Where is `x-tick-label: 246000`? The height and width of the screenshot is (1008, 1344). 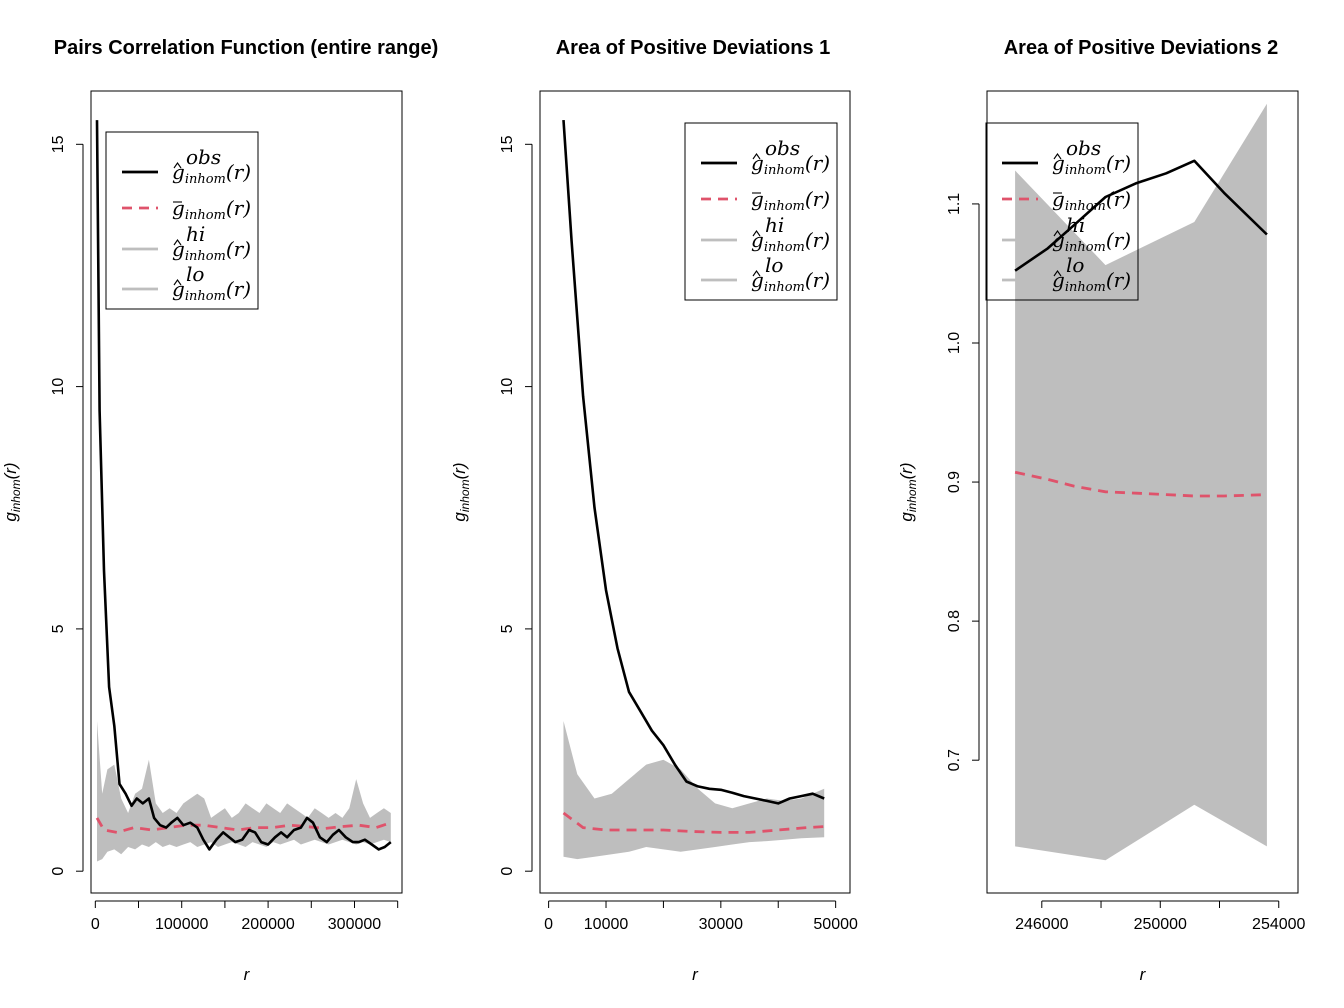
x-tick-label: 246000 is located at coordinates (1041, 924).